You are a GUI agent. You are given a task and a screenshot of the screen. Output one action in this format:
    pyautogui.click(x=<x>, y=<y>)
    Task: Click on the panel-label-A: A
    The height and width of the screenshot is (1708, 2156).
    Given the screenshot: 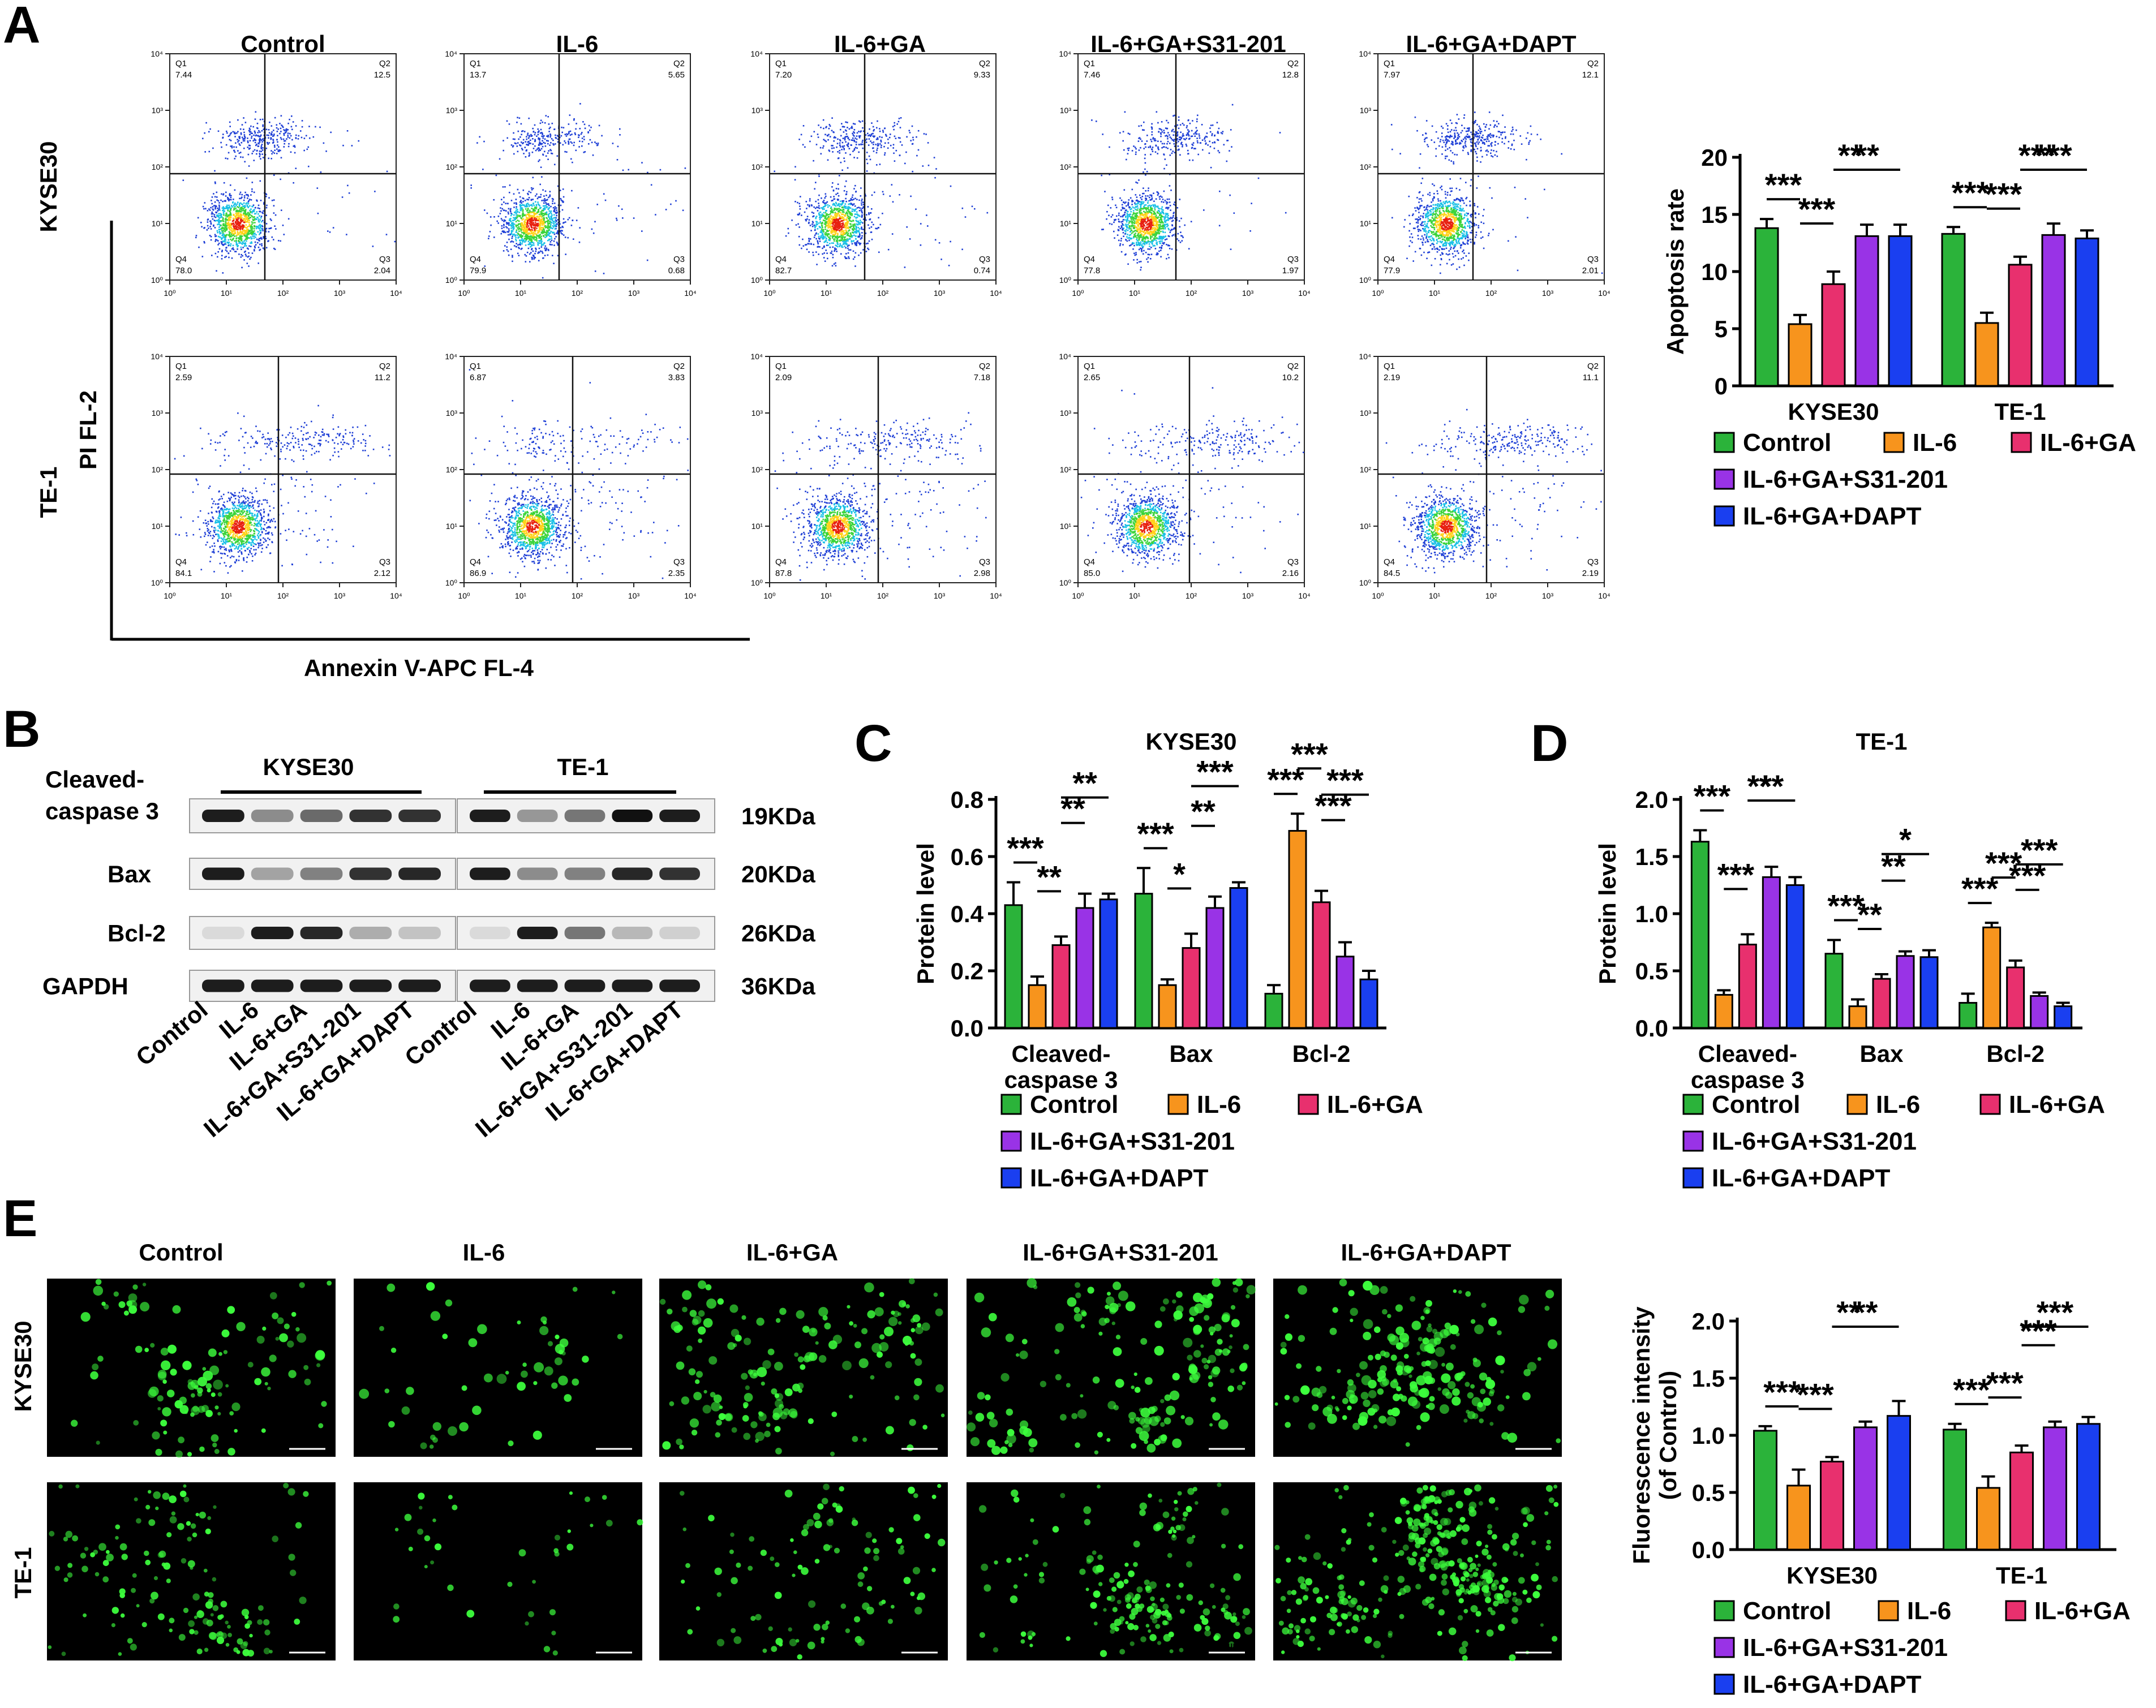 What is the action you would take?
    pyautogui.click(x=21, y=27)
    